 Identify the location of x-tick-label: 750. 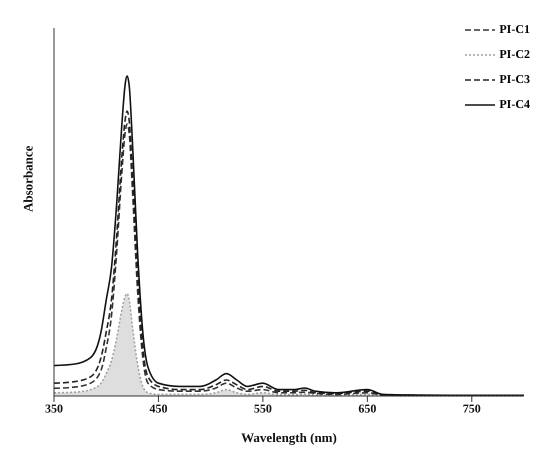
(471, 409).